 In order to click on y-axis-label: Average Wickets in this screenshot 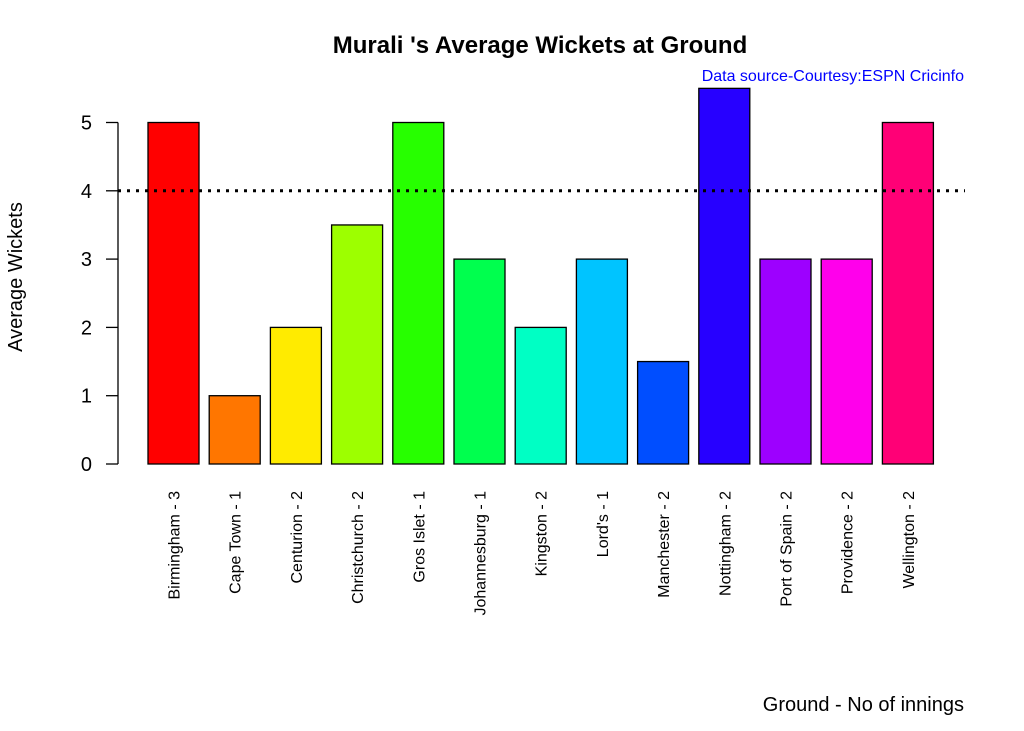, I will do `click(16, 277)`.